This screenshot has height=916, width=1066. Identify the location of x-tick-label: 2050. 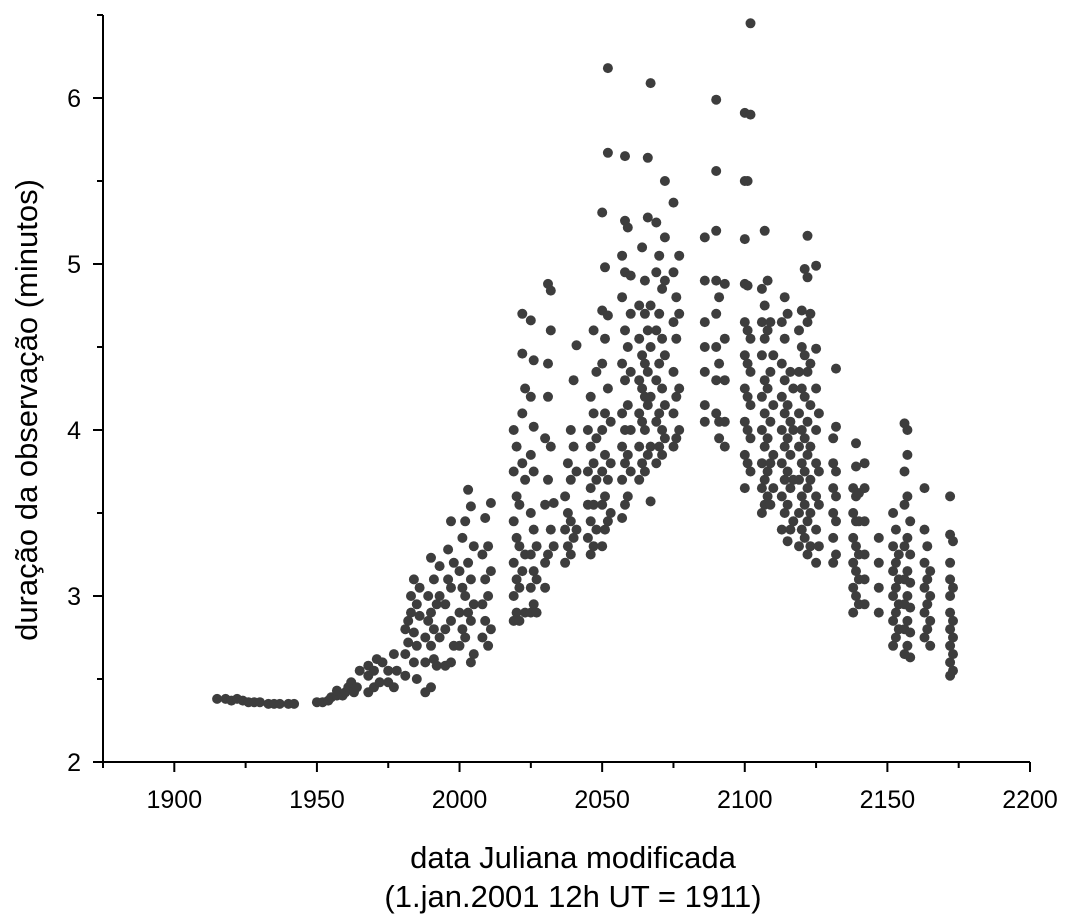
(602, 800).